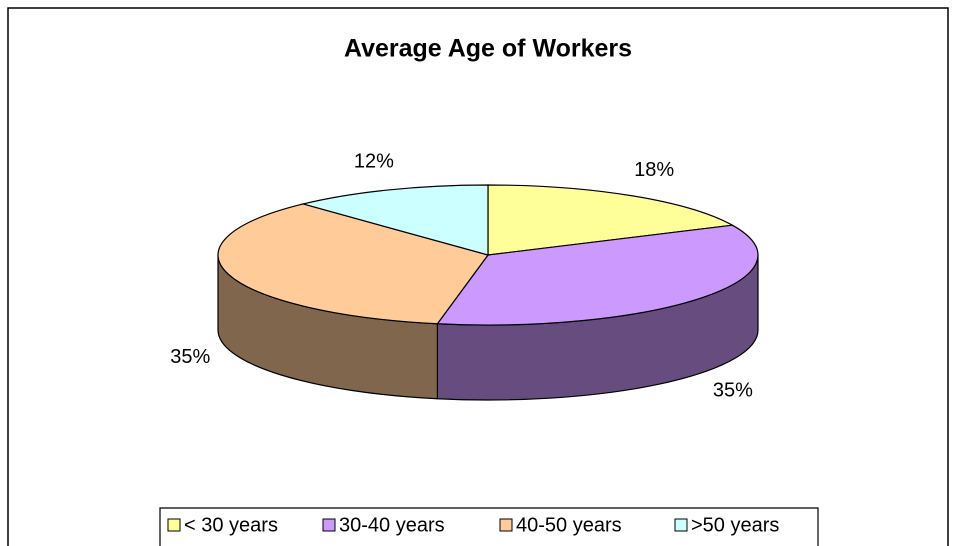 Image resolution: width=957 pixels, height=546 pixels. I want to click on legend-label: < 30 years, so click(231, 525).